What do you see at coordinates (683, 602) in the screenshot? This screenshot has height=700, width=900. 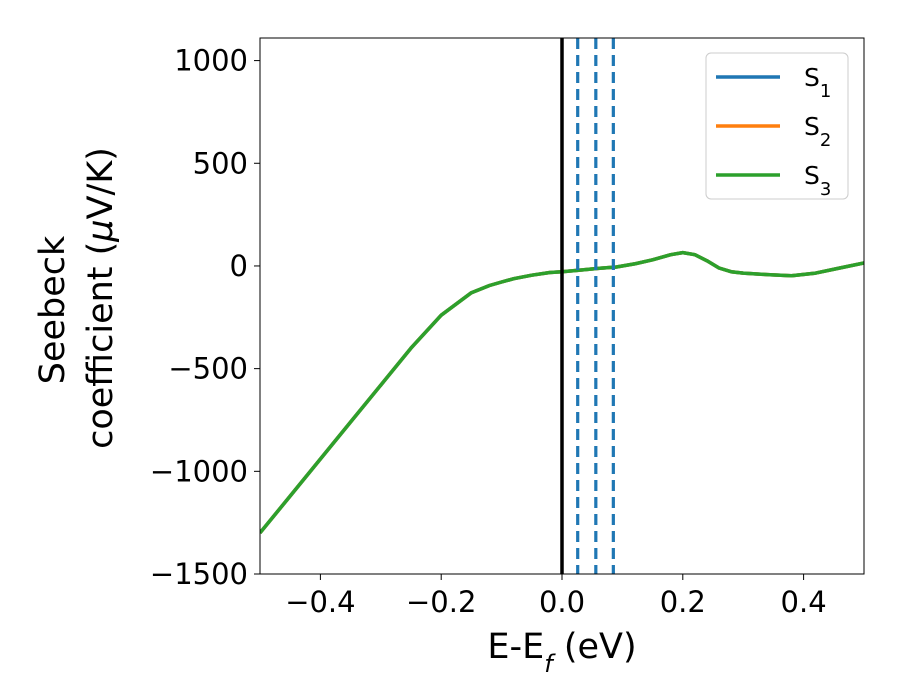 I see `x-tick-label: 0.2` at bounding box center [683, 602].